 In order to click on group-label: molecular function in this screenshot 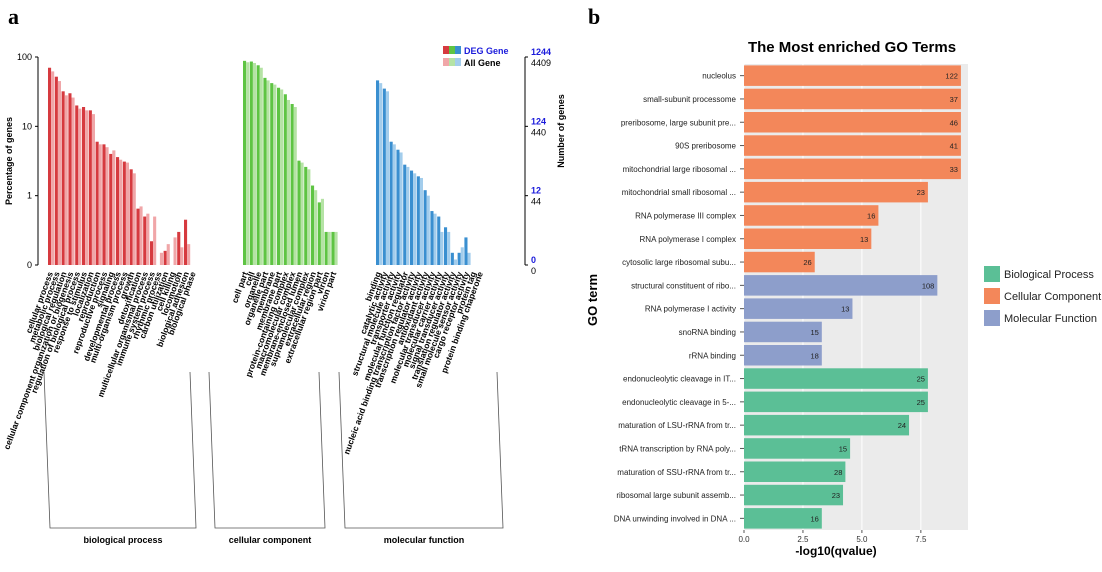, I will do `click(424, 540)`.